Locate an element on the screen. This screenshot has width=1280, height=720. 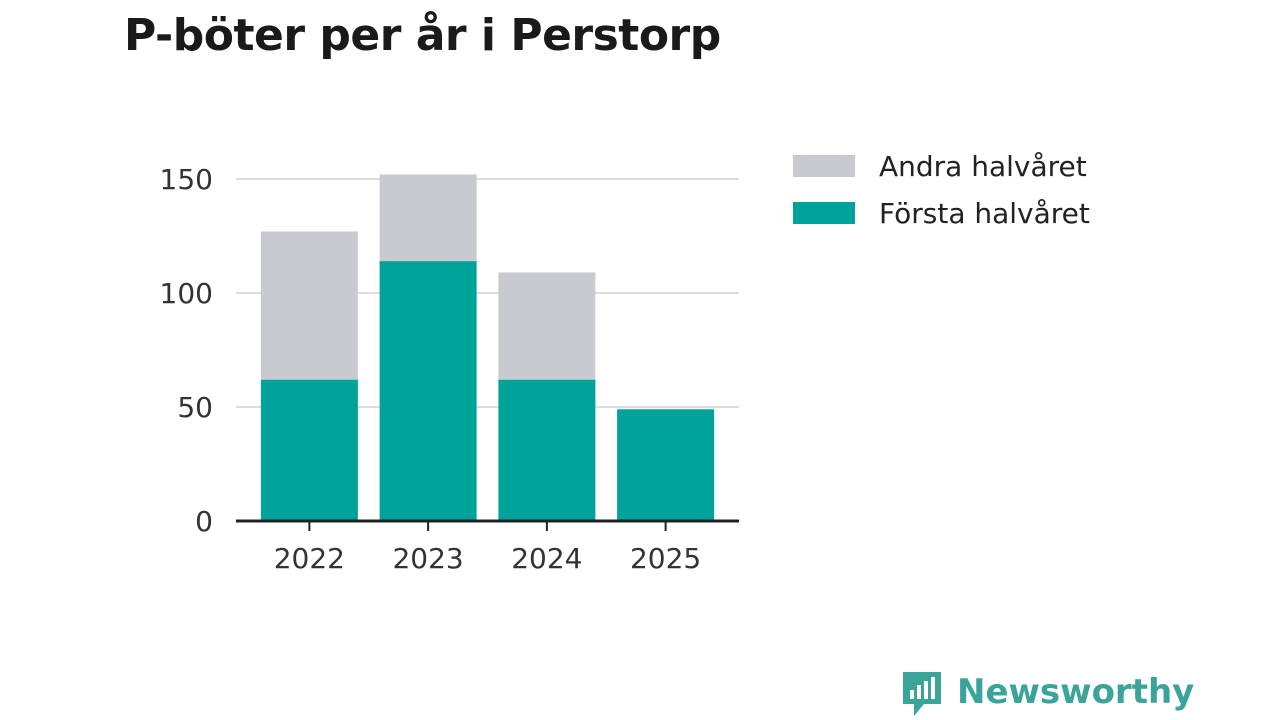
x-tick-label-2022: 2022 is located at coordinates (309, 558).